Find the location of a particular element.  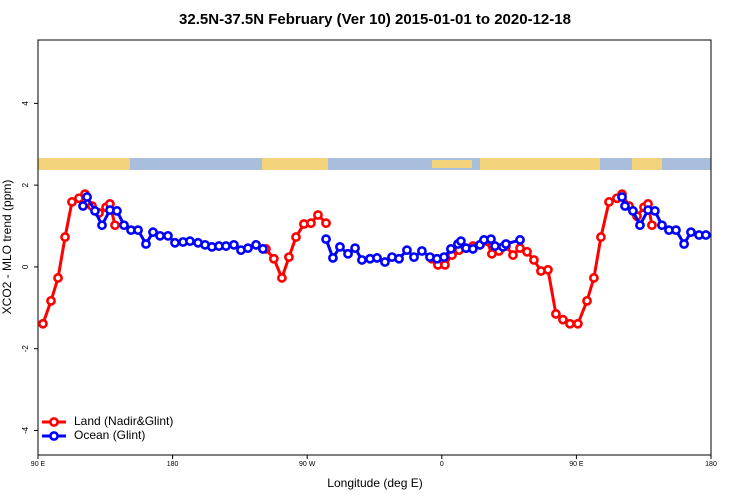

x-axis-label: Longitude (deg E) is located at coordinates (374, 483).